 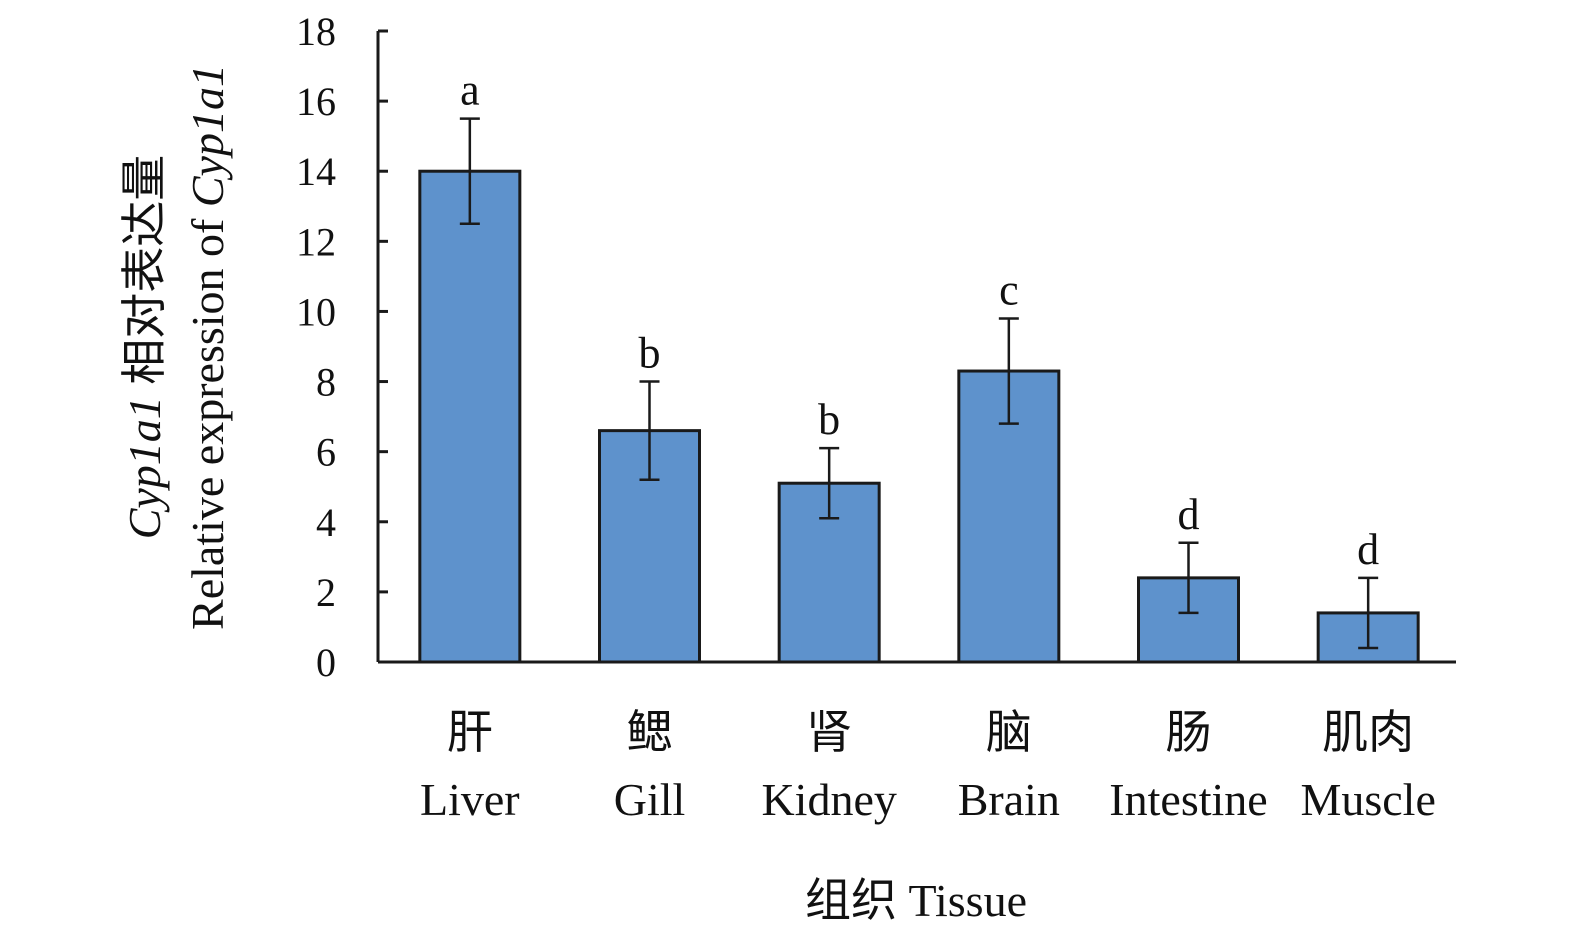 I want to click on y-tick-label-16: 16, so click(x=316, y=101).